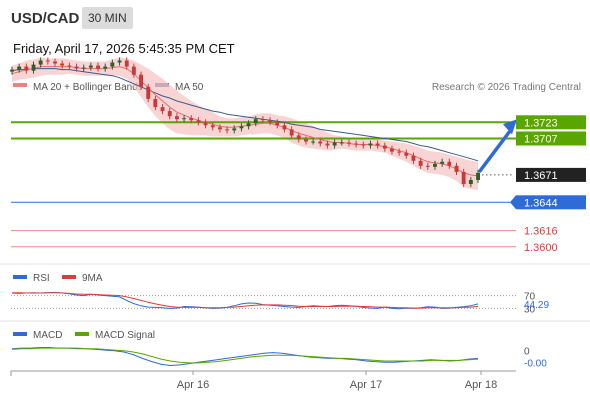 The height and width of the screenshot is (400, 590). Describe the element at coordinates (506, 87) in the screenshot. I see `credit-text: Research © 2026 Trading Central` at that location.